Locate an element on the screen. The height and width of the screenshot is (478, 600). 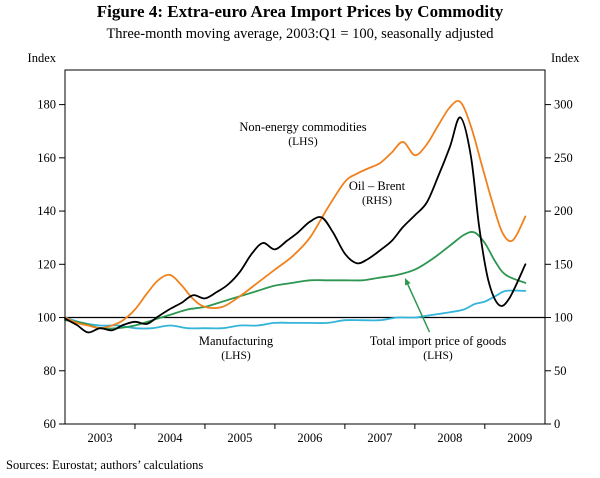
source-note: Sources: Eurostat; authors’ calculations is located at coordinates (104, 465).